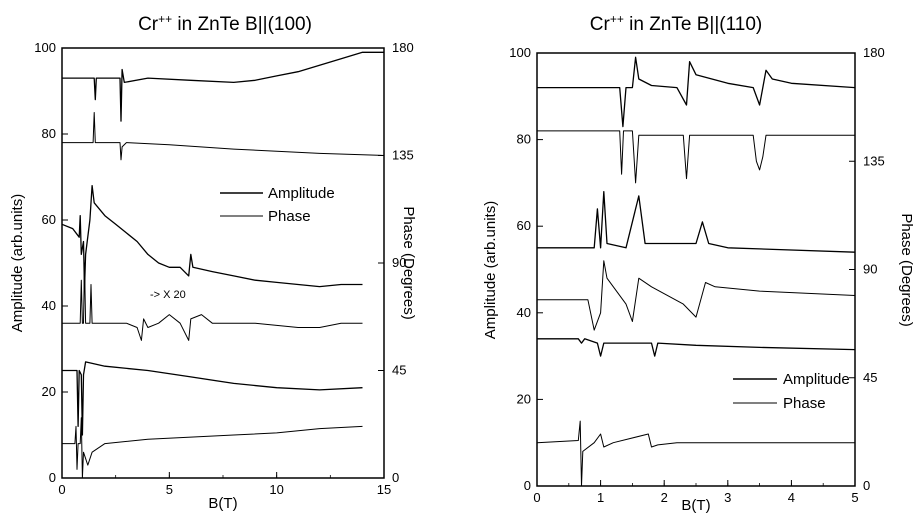 This screenshot has height=513, width=916. I want to click on right-y2-axis: 0 45 90 135 180, so click(867, 269).